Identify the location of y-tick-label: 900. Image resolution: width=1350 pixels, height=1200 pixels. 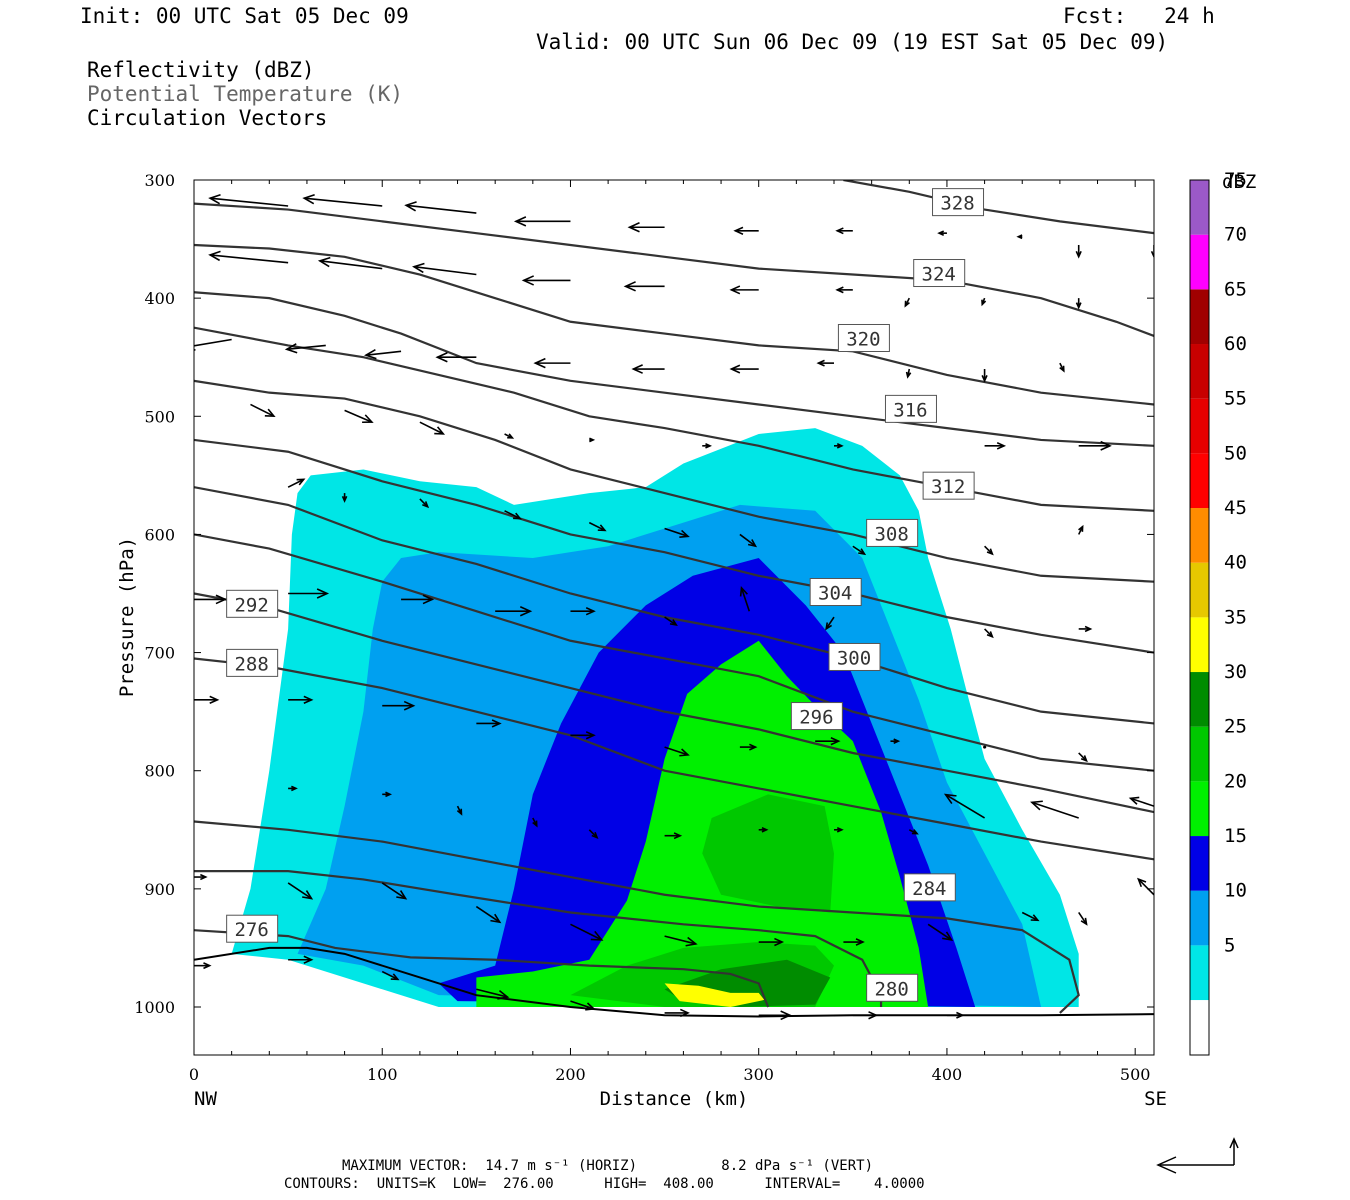
(159, 889).